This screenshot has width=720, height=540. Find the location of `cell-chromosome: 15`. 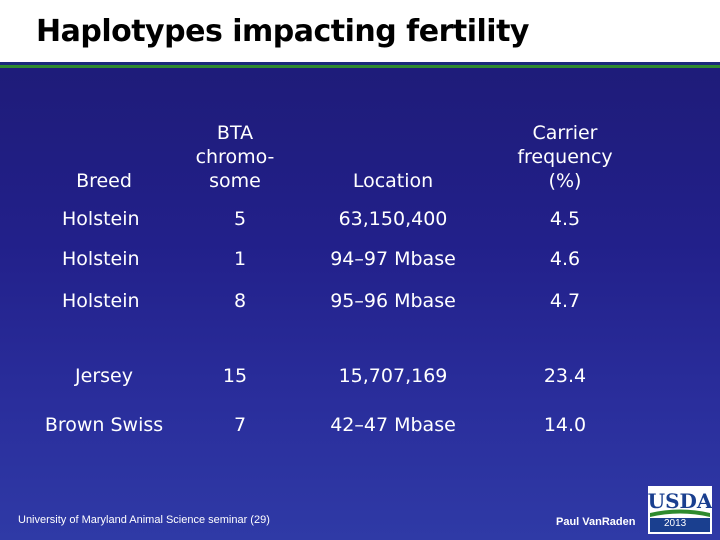

cell-chromosome: 15 is located at coordinates (235, 376).